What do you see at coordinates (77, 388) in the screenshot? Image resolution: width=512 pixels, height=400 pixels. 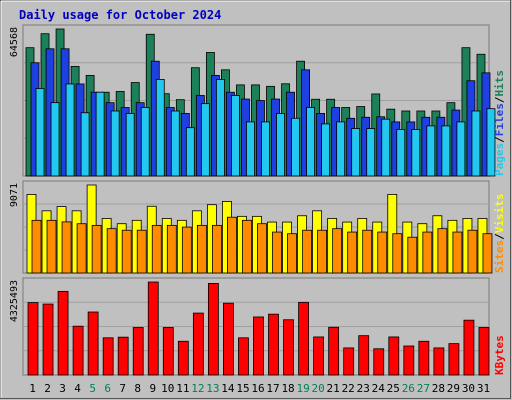 I see `x-tick-label: 4` at bounding box center [77, 388].